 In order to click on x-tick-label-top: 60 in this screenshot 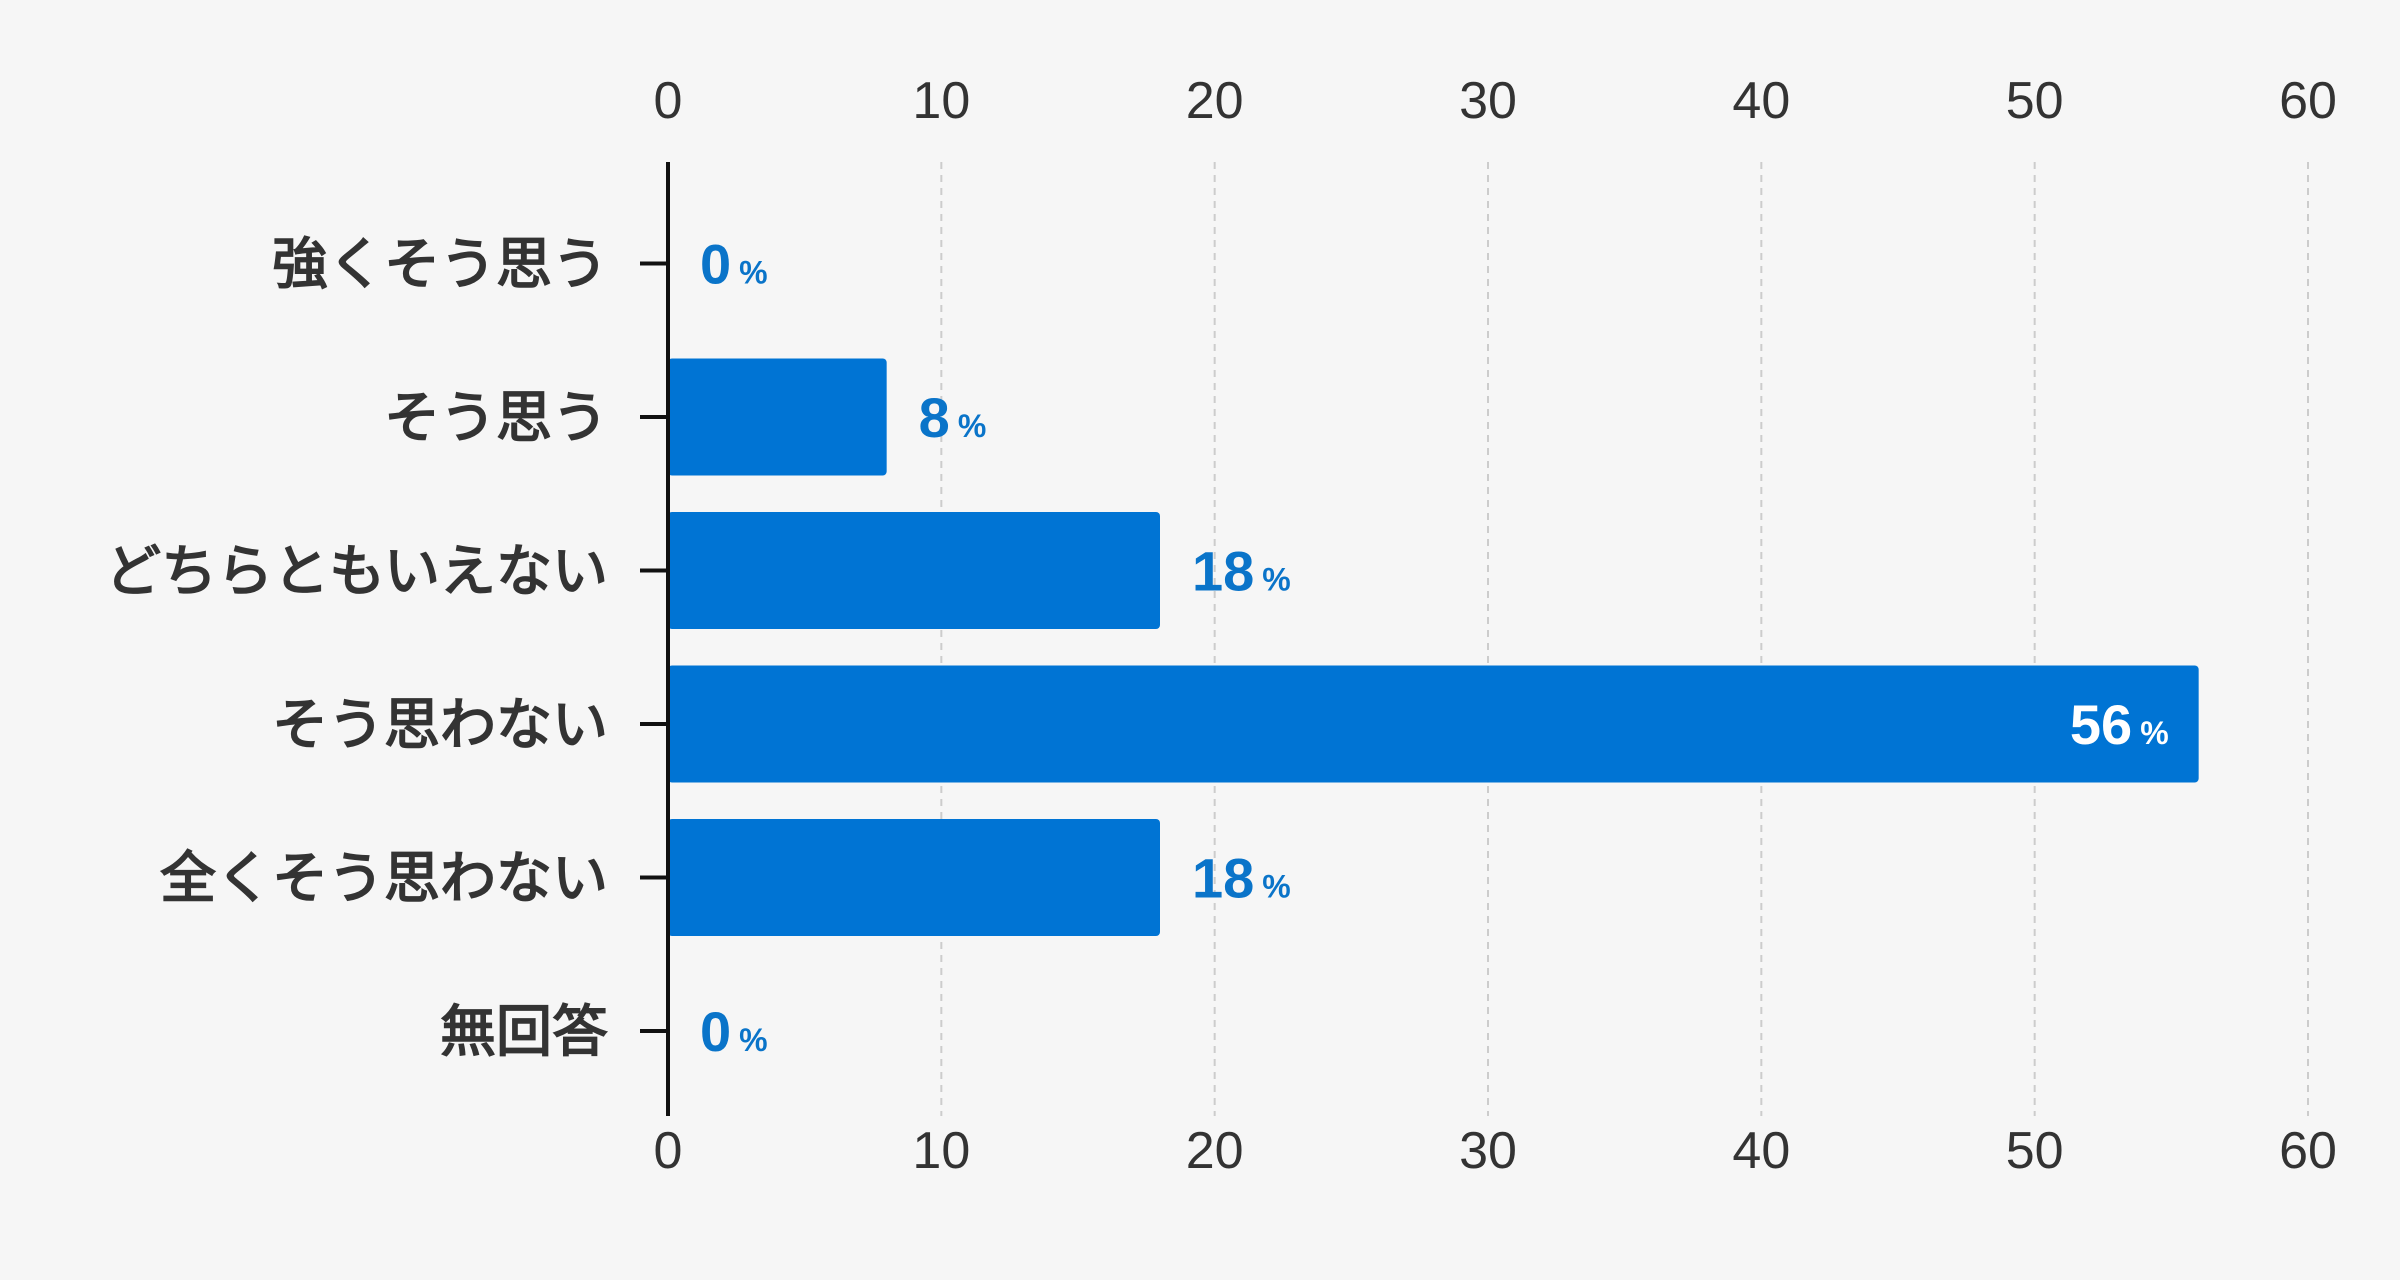, I will do `click(2308, 101)`.